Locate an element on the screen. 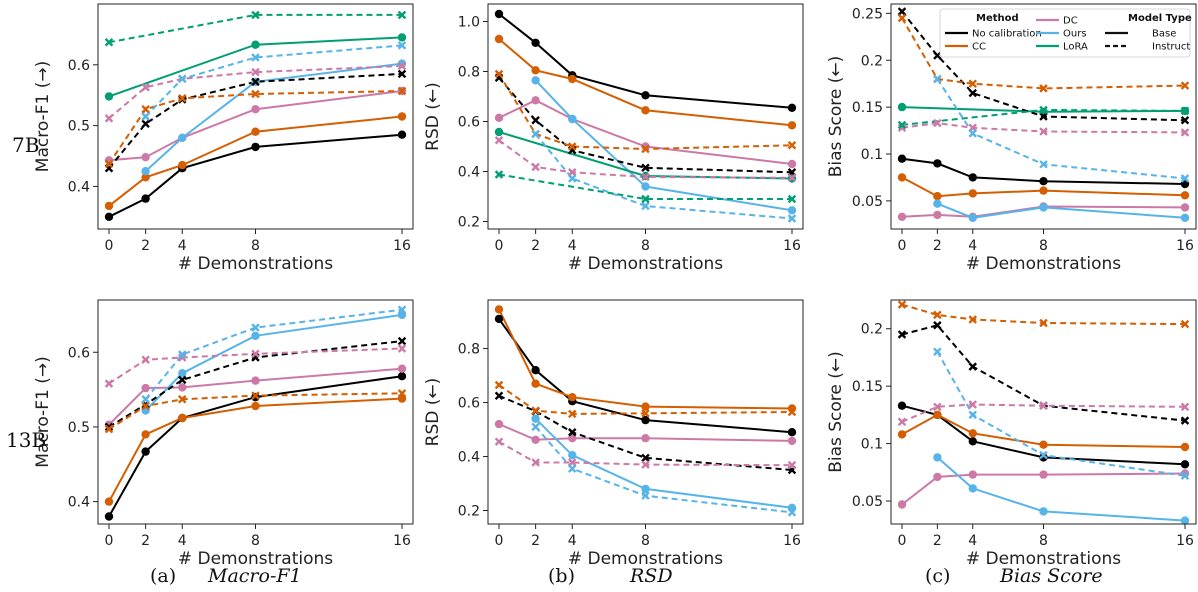 The image size is (1198, 592). caption-a: (a) Macro-F1 is located at coordinates (226, 576).